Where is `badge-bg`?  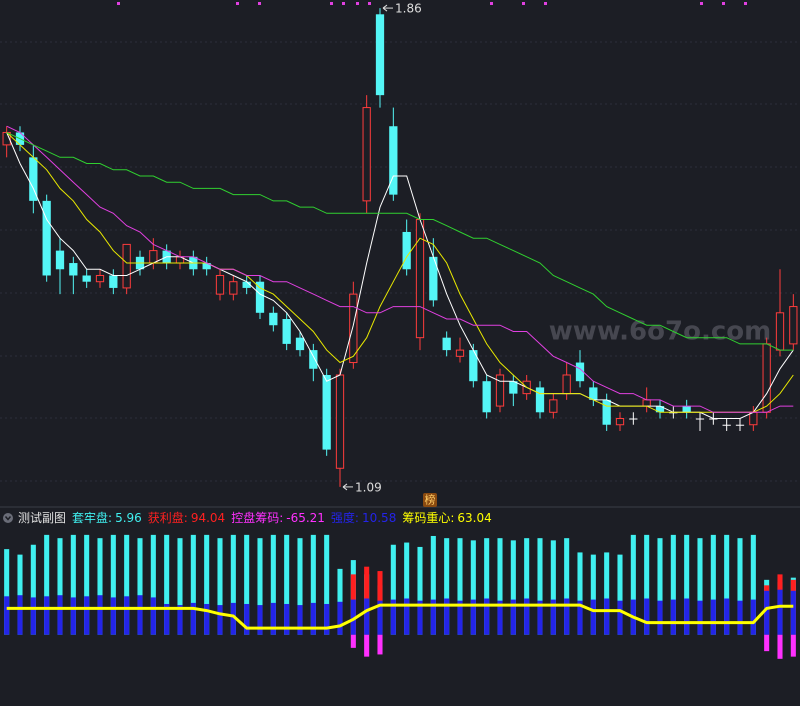 badge-bg is located at coordinates (430, 500).